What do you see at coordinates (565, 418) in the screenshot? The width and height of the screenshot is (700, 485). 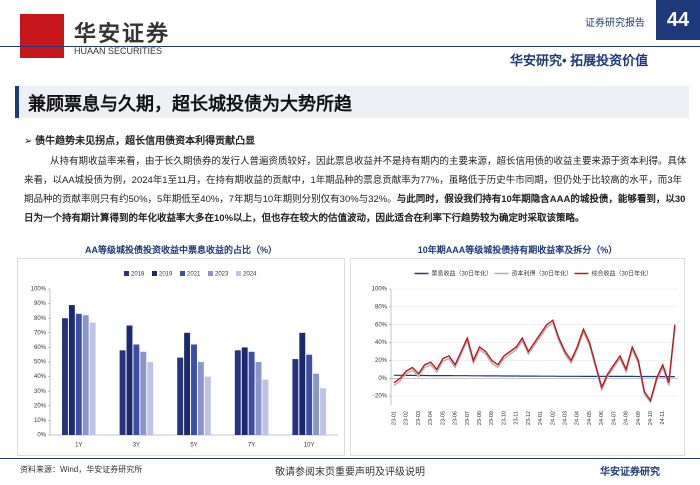 I see `x-tick-label: 24-03` at bounding box center [565, 418].